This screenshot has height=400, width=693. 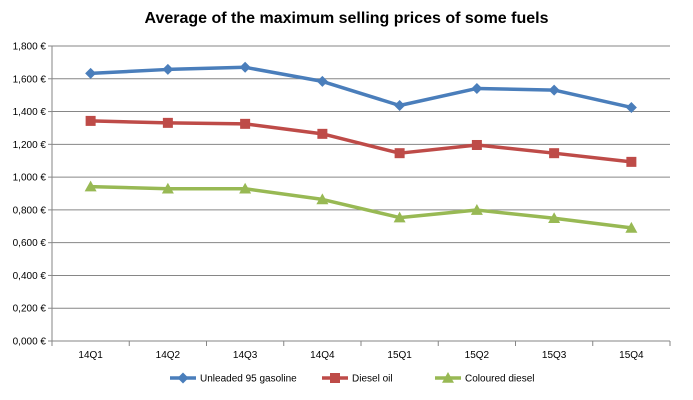 What do you see at coordinates (30, 178) in the screenshot?
I see `y-tick-label: 1,000 €` at bounding box center [30, 178].